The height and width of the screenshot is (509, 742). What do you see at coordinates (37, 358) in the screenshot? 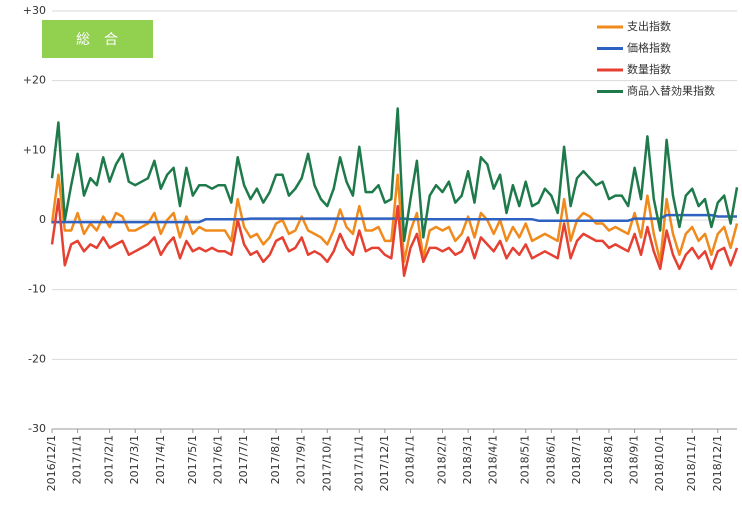
I see `y-tick-label: -20` at bounding box center [37, 358].